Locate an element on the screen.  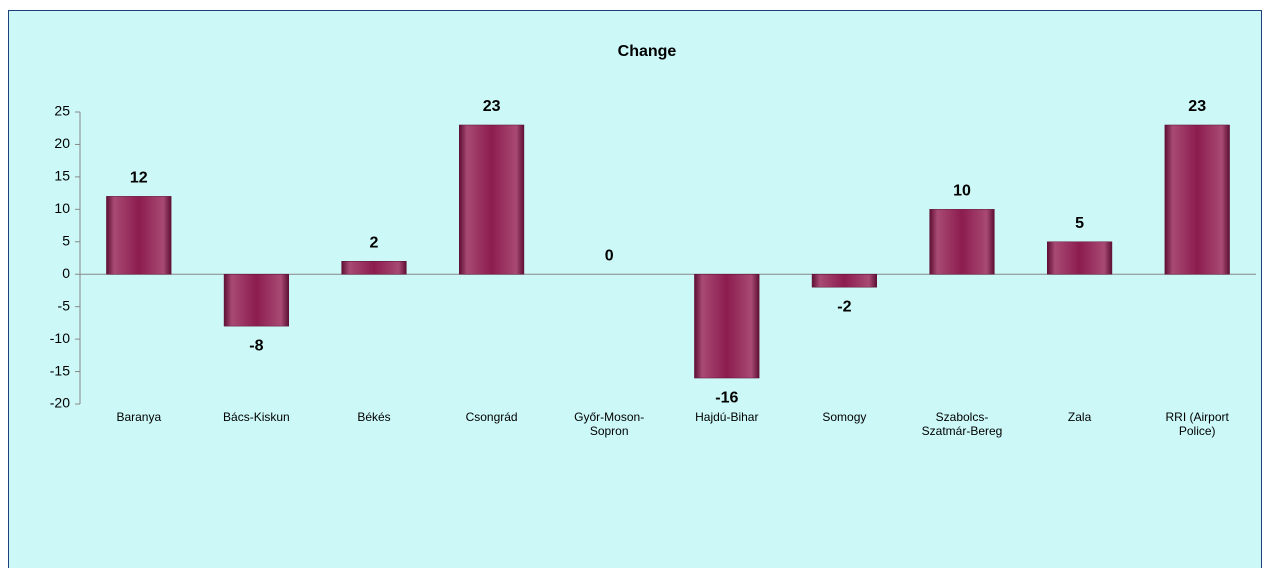
x-tick-label: Bács-Kiskun is located at coordinates (256, 417).